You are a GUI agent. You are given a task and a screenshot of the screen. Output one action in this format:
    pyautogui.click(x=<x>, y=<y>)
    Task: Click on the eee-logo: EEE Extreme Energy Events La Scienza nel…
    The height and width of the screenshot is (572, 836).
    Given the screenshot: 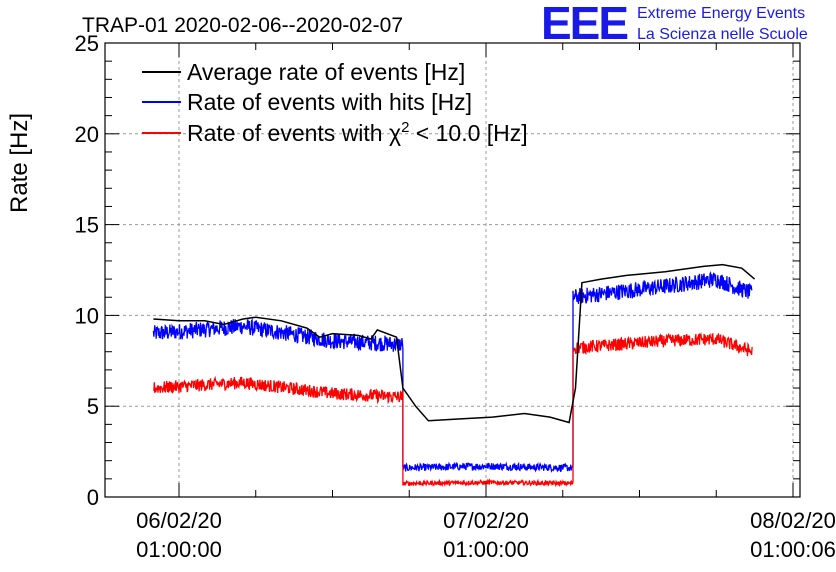 What is the action you would take?
    pyautogui.click(x=674, y=24)
    